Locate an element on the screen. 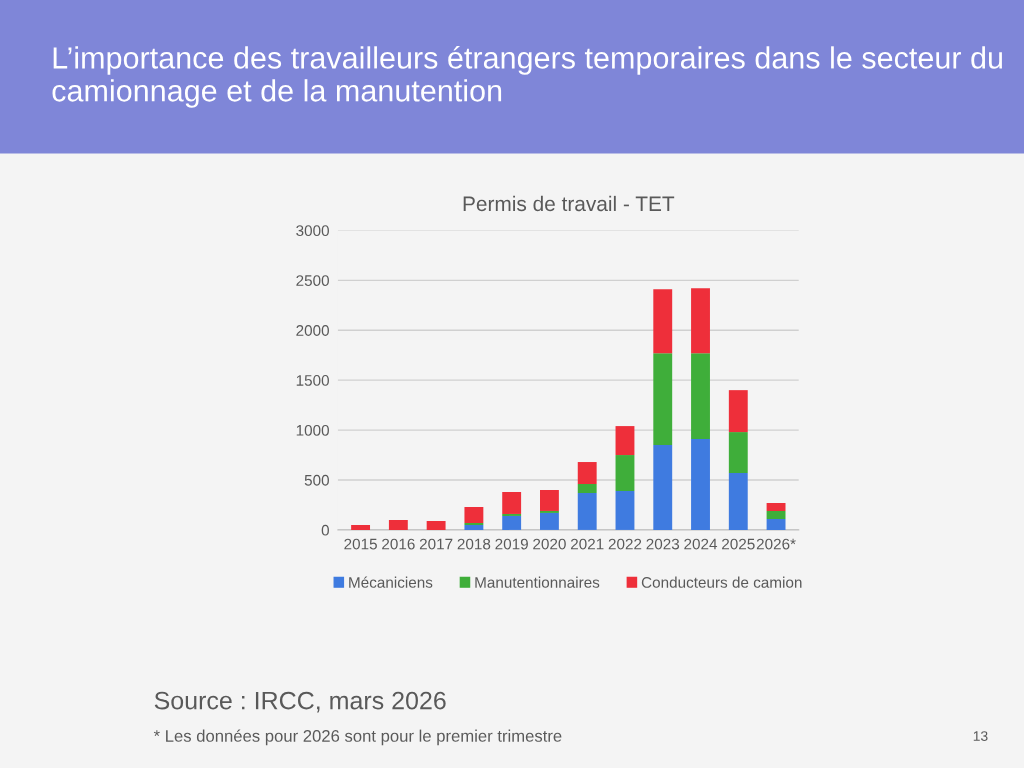  chart-subtitle: Permis de travail - TET is located at coordinates (569, 203).